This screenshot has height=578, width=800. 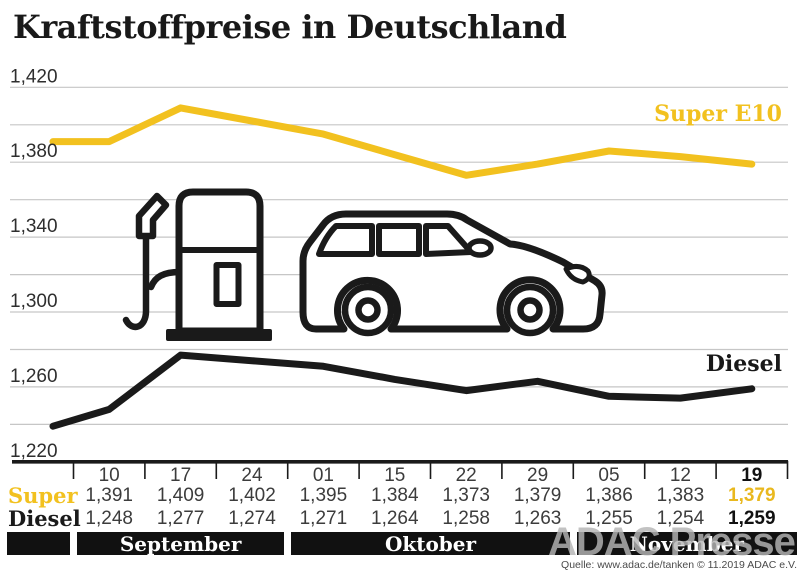 What do you see at coordinates (609, 495) in the screenshot?
I see `super-value-cell: 1,386` at bounding box center [609, 495].